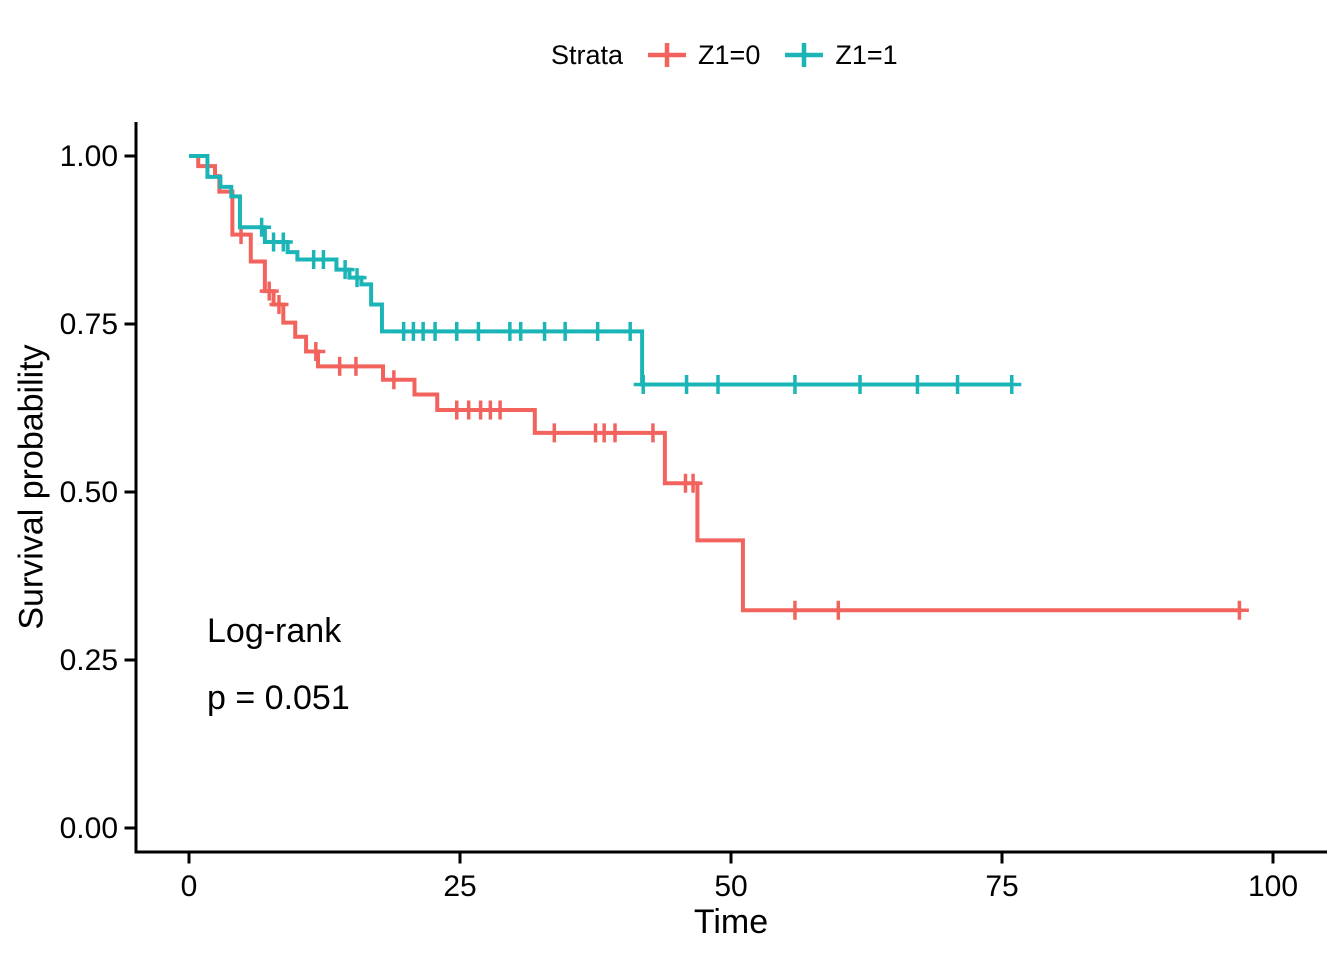 This screenshot has width=1344, height=960. What do you see at coordinates (274, 631) in the screenshot?
I see `log-rank-label: Log-rank` at bounding box center [274, 631].